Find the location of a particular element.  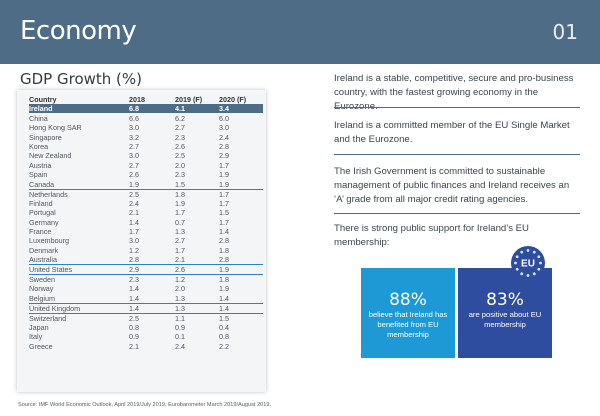

value-cell: 0.4 is located at coordinates (224, 327).